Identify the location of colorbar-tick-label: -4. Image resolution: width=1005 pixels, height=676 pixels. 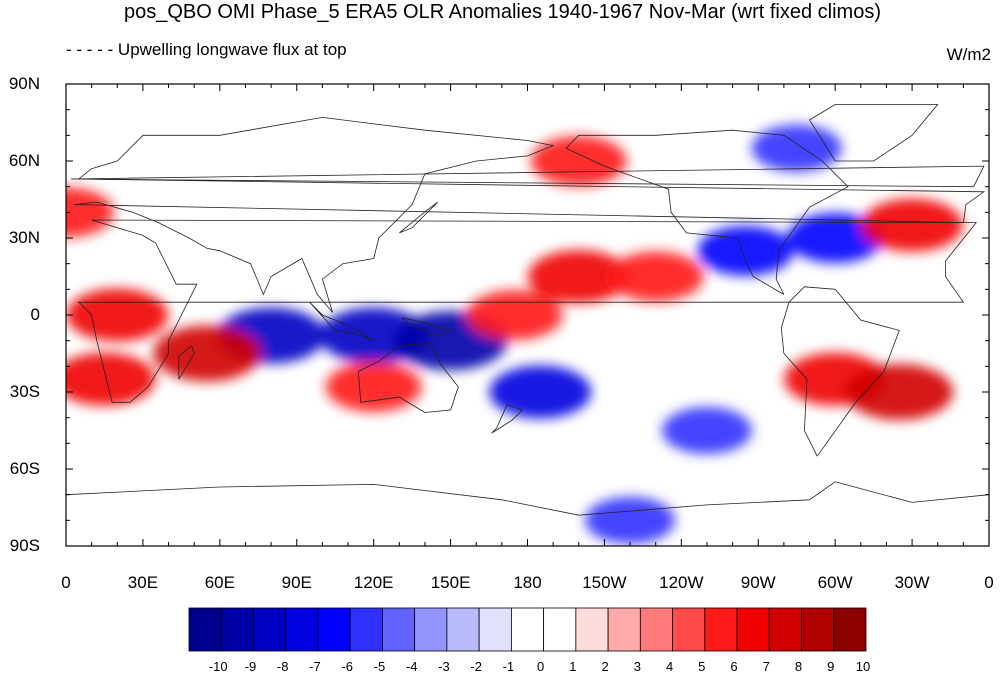
(411, 666).